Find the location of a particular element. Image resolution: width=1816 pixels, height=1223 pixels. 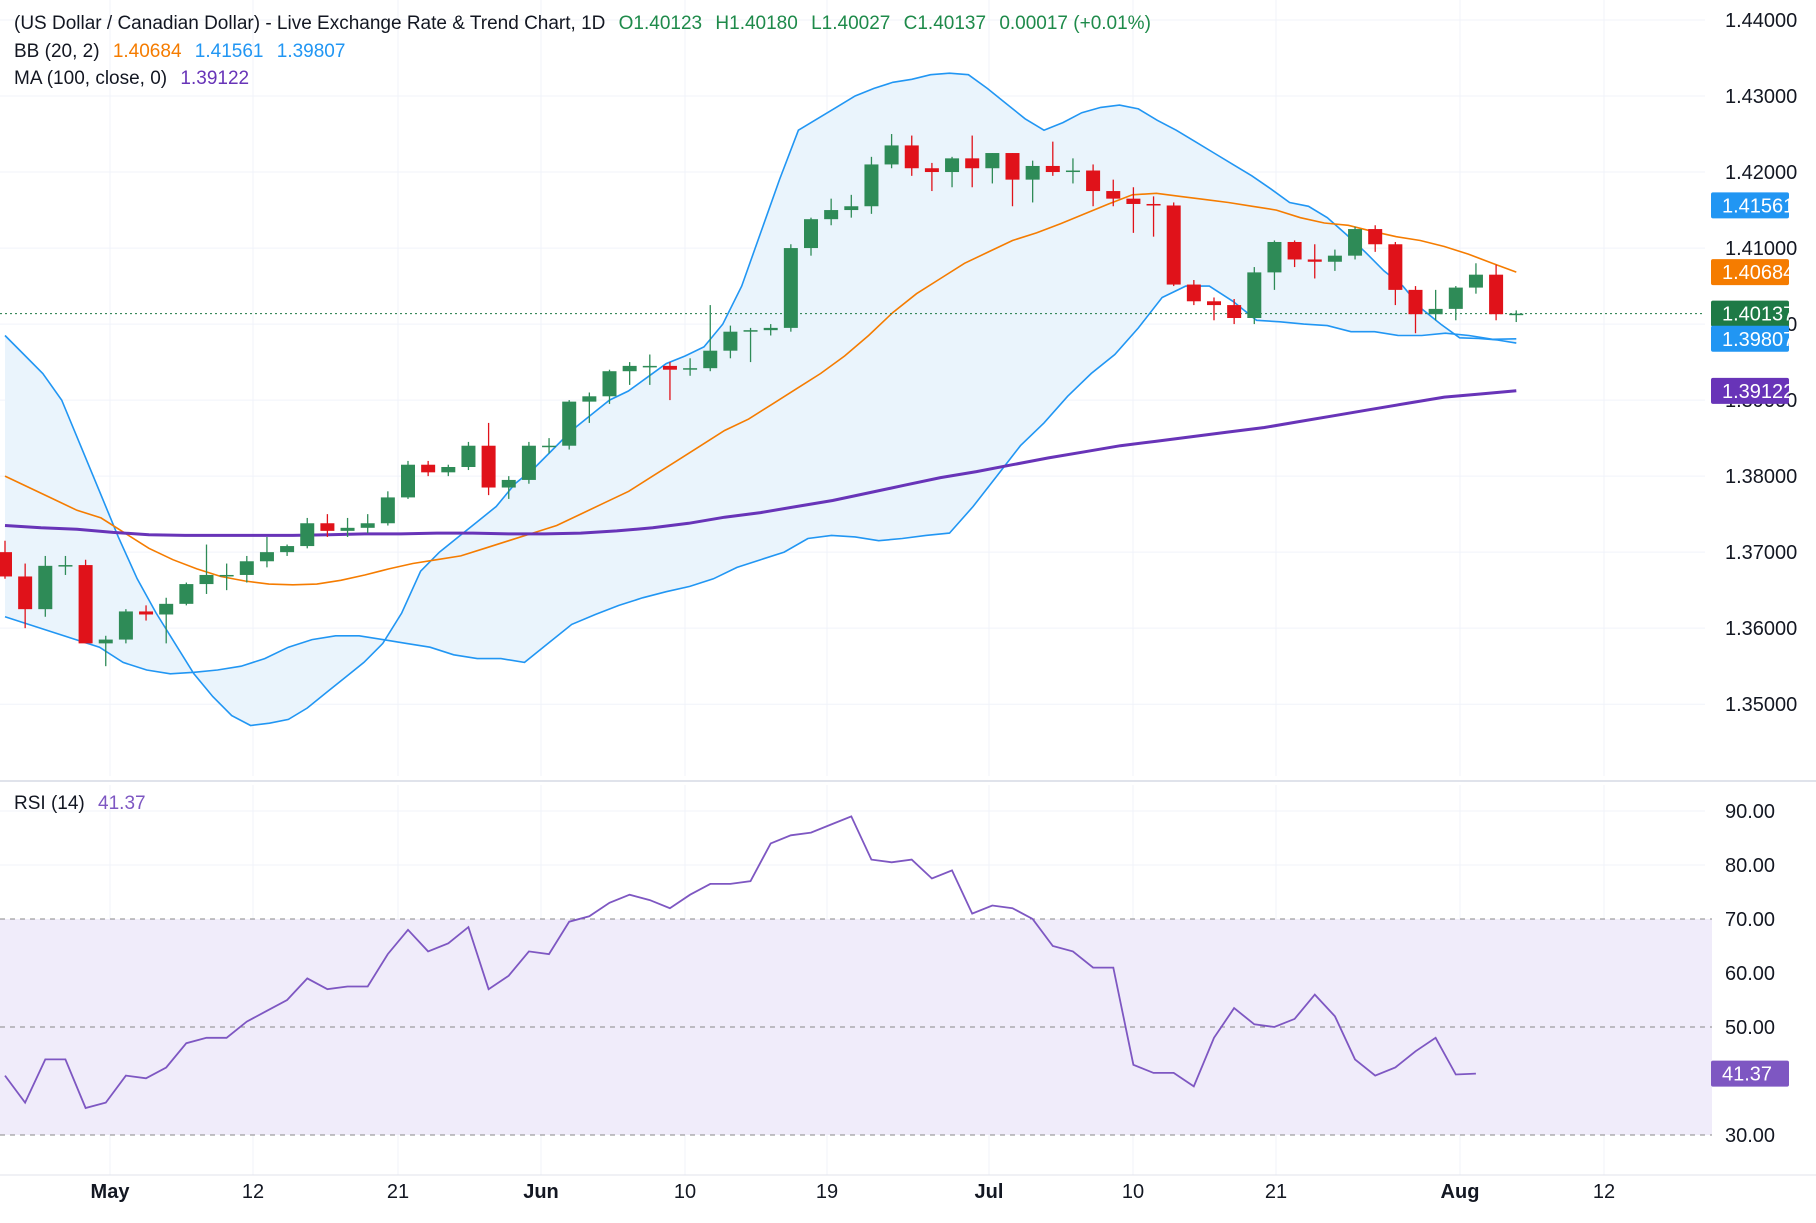

price-tick-label: 1.38000 is located at coordinates (1761, 477).